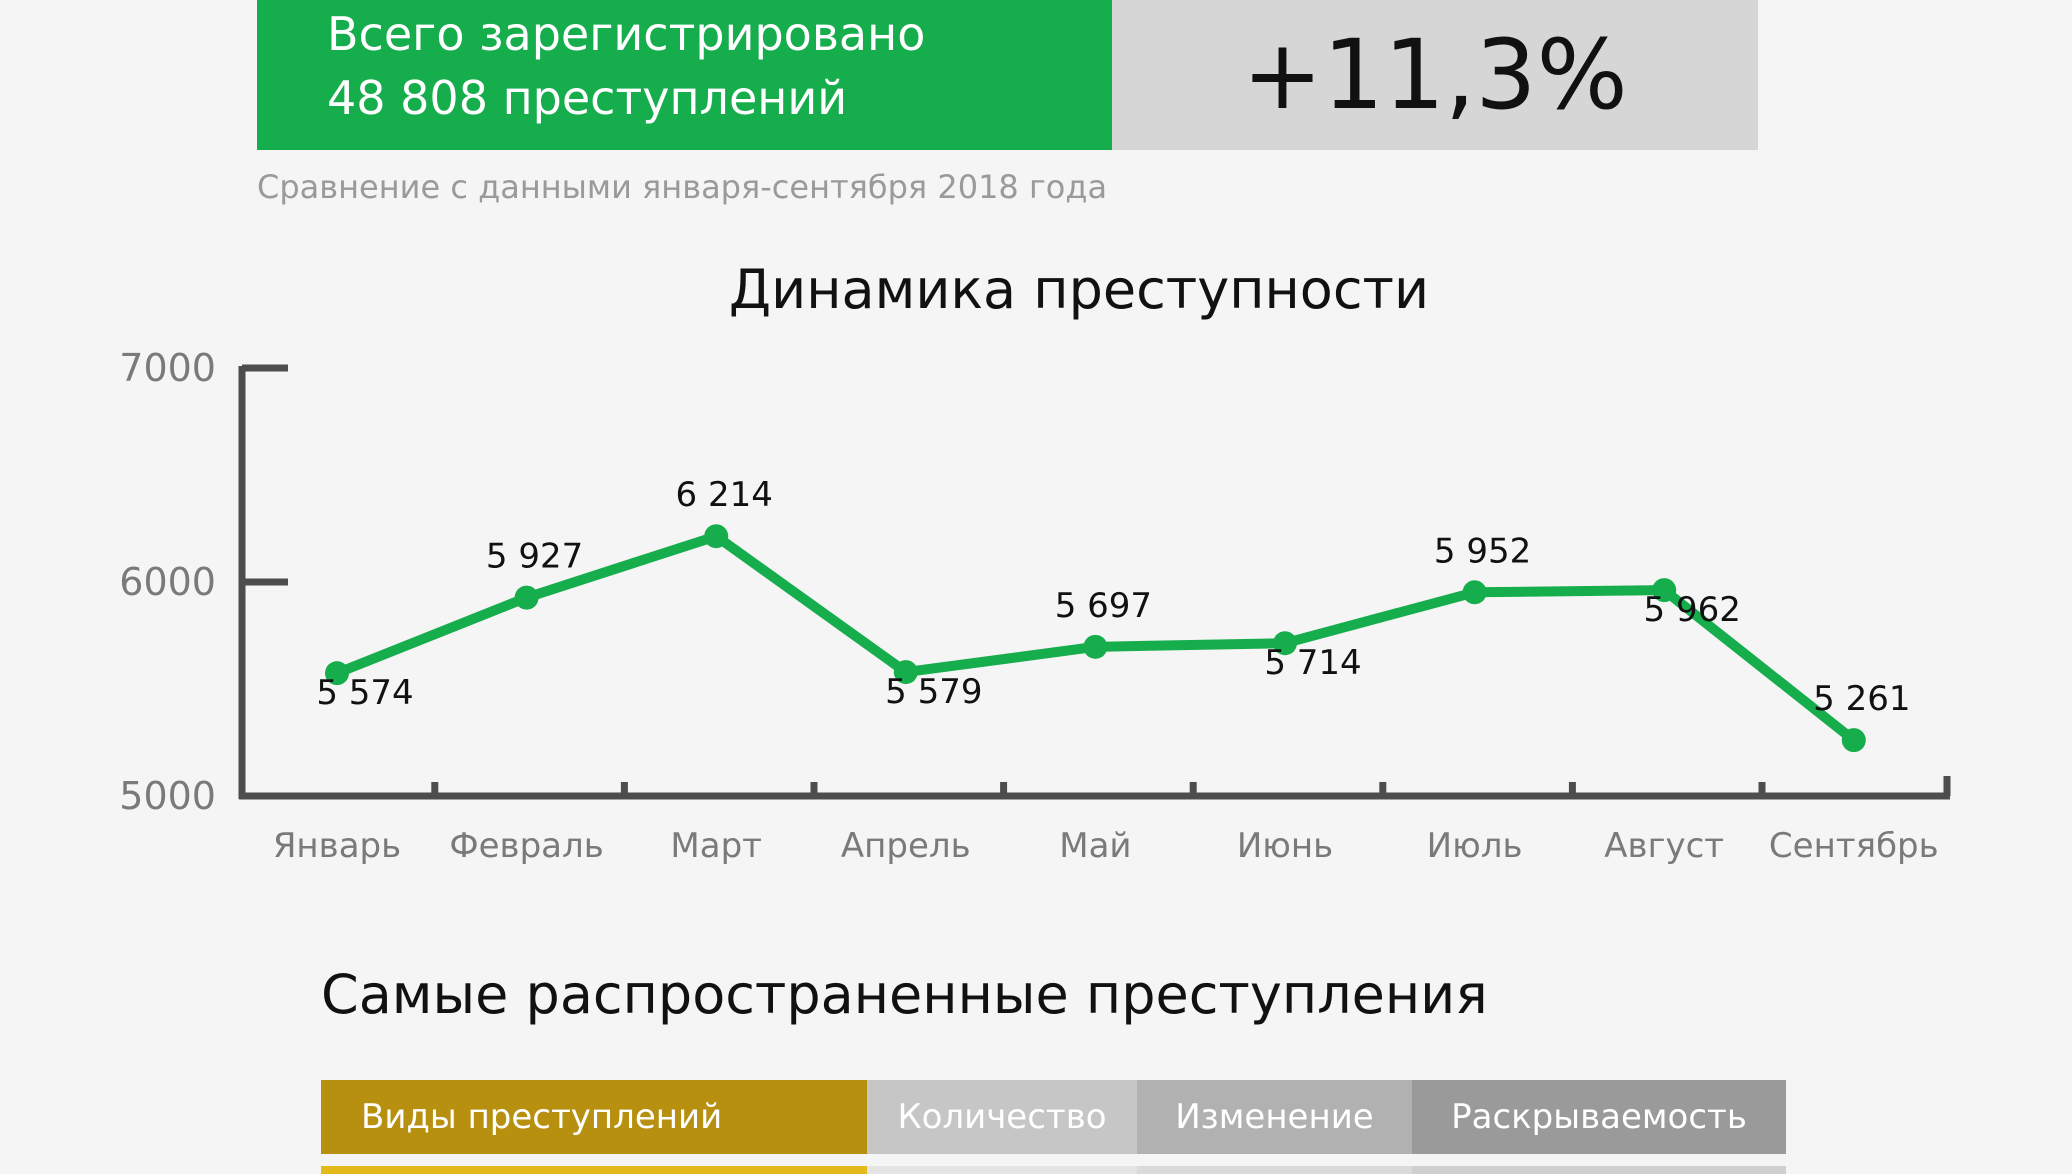 Image resolution: width=2072 pixels, height=1174 pixels. I want to click on data-label: 5 952, so click(1482, 551).